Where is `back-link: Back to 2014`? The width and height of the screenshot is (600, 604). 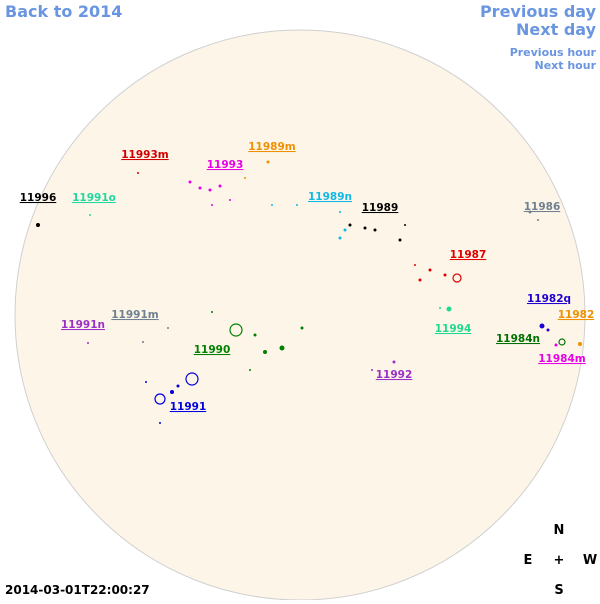 back-link: Back to 2014 is located at coordinates (63, 11).